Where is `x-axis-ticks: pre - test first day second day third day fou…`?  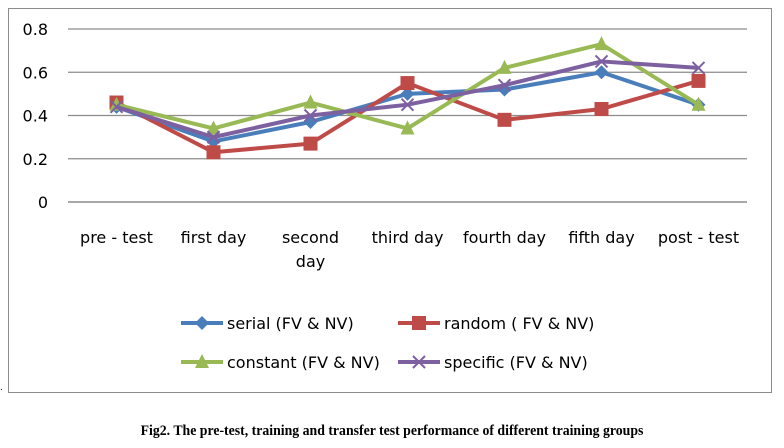
x-axis-ticks: pre - test first day second day third day fou… is located at coordinates (409, 249).